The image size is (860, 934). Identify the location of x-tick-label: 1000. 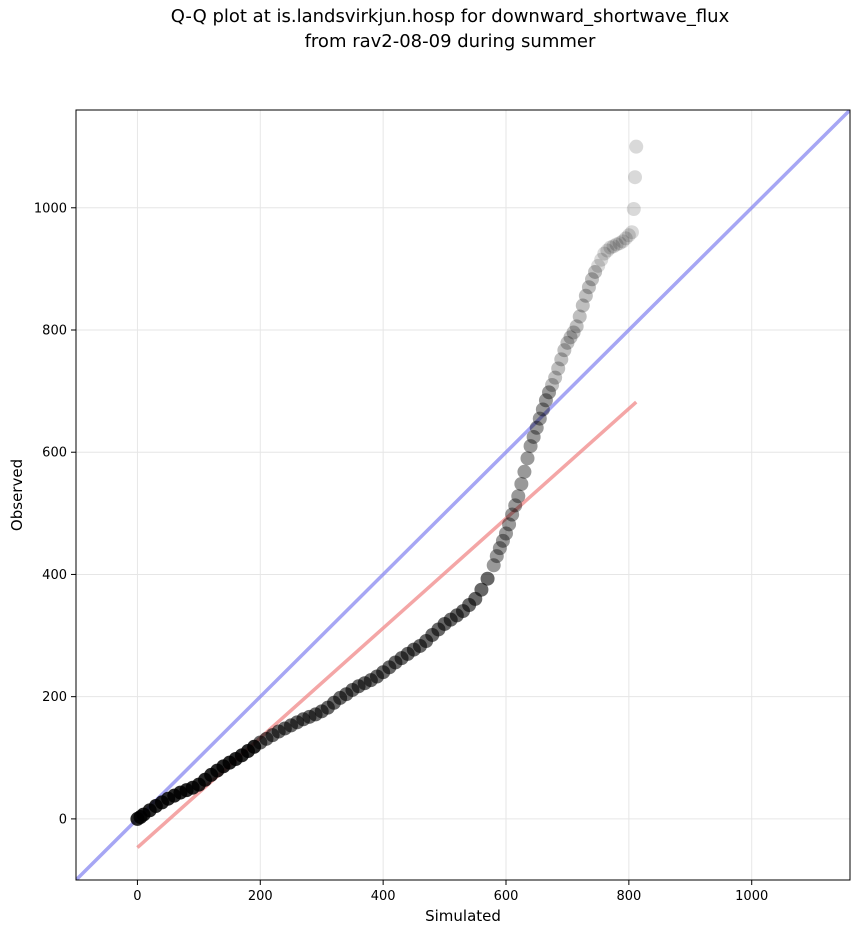
(751, 896).